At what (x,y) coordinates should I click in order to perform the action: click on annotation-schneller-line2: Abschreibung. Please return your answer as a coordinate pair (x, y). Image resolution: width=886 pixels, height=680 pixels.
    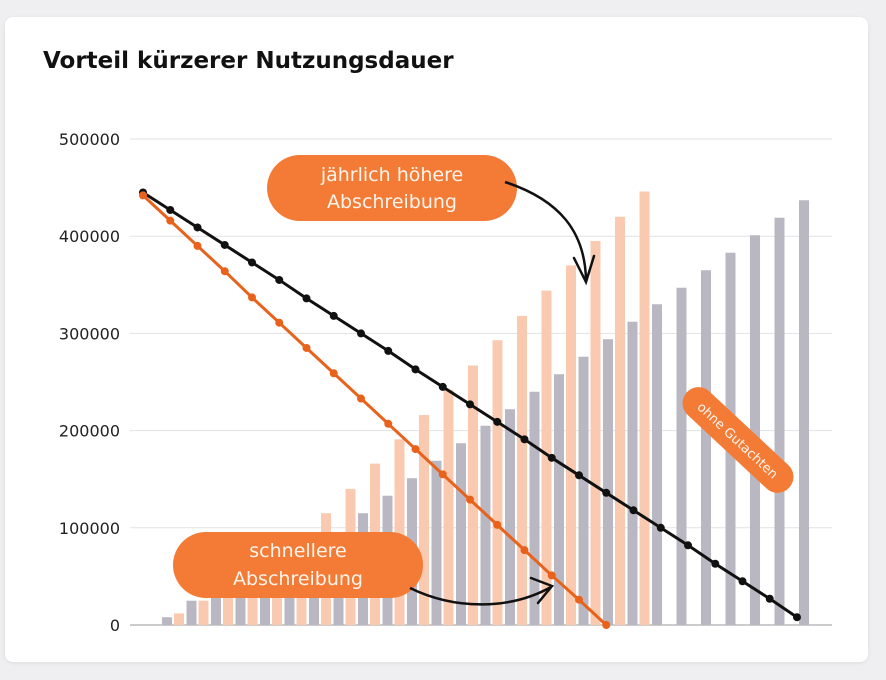
    Looking at the image, I should click on (298, 579).